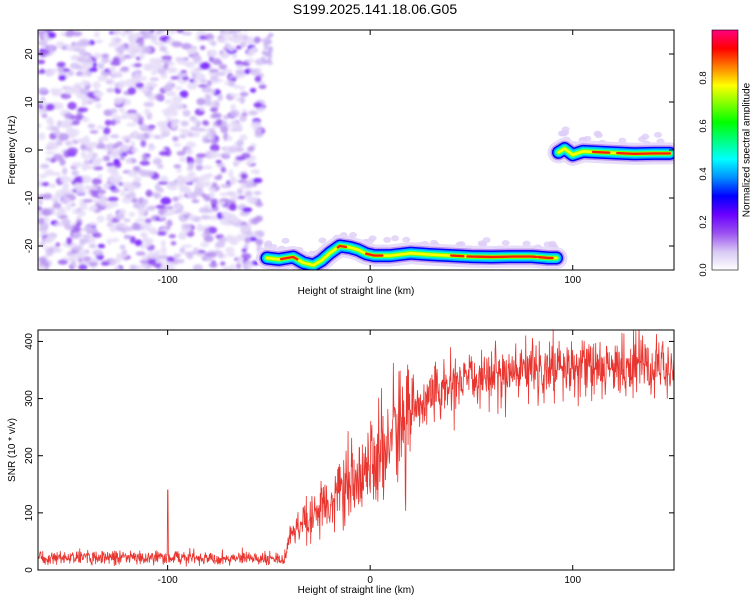  I want to click on ridge-peak, so click(502, 257).